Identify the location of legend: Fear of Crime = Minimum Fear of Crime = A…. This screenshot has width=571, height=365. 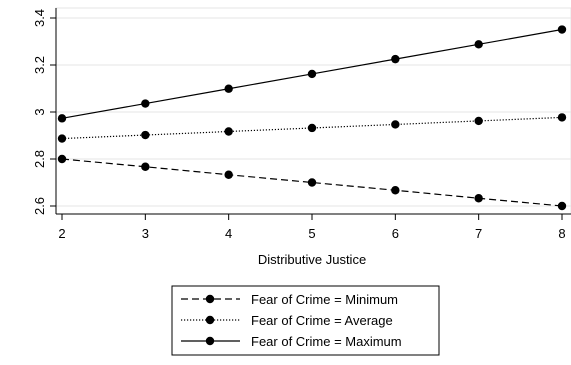
(305, 320).